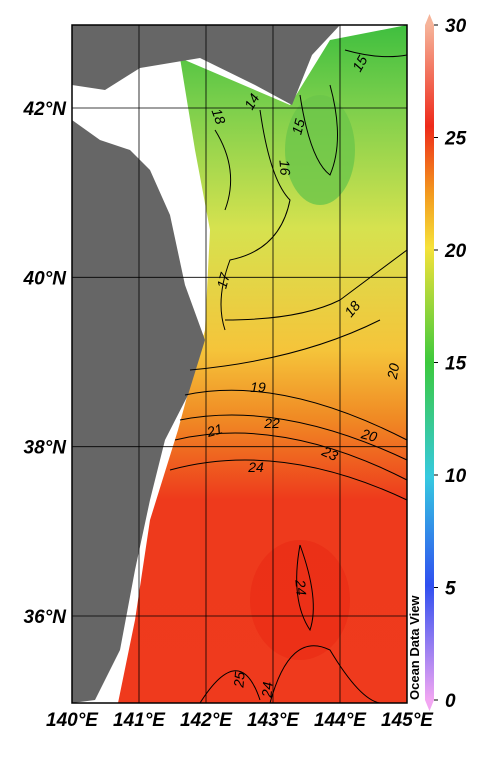  I want to click on contour-label: 23, so click(330, 454).